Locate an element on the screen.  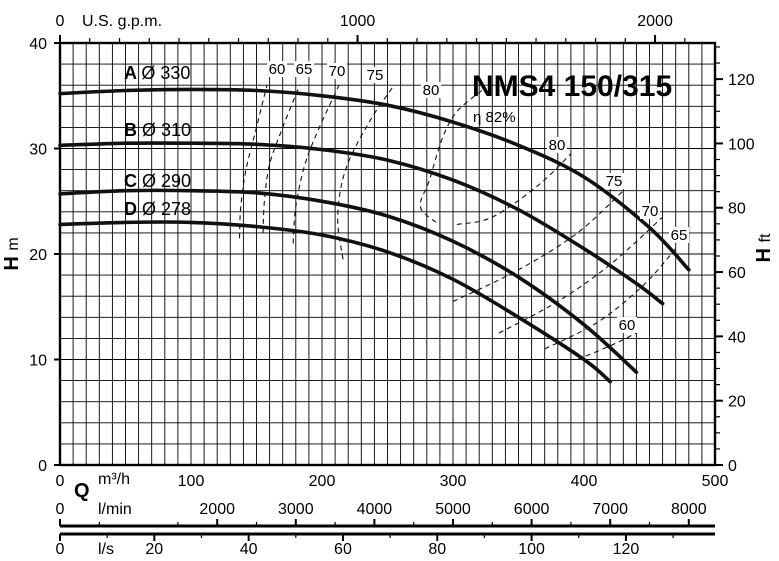
y2-tick-label: 40 is located at coordinates (737, 337).